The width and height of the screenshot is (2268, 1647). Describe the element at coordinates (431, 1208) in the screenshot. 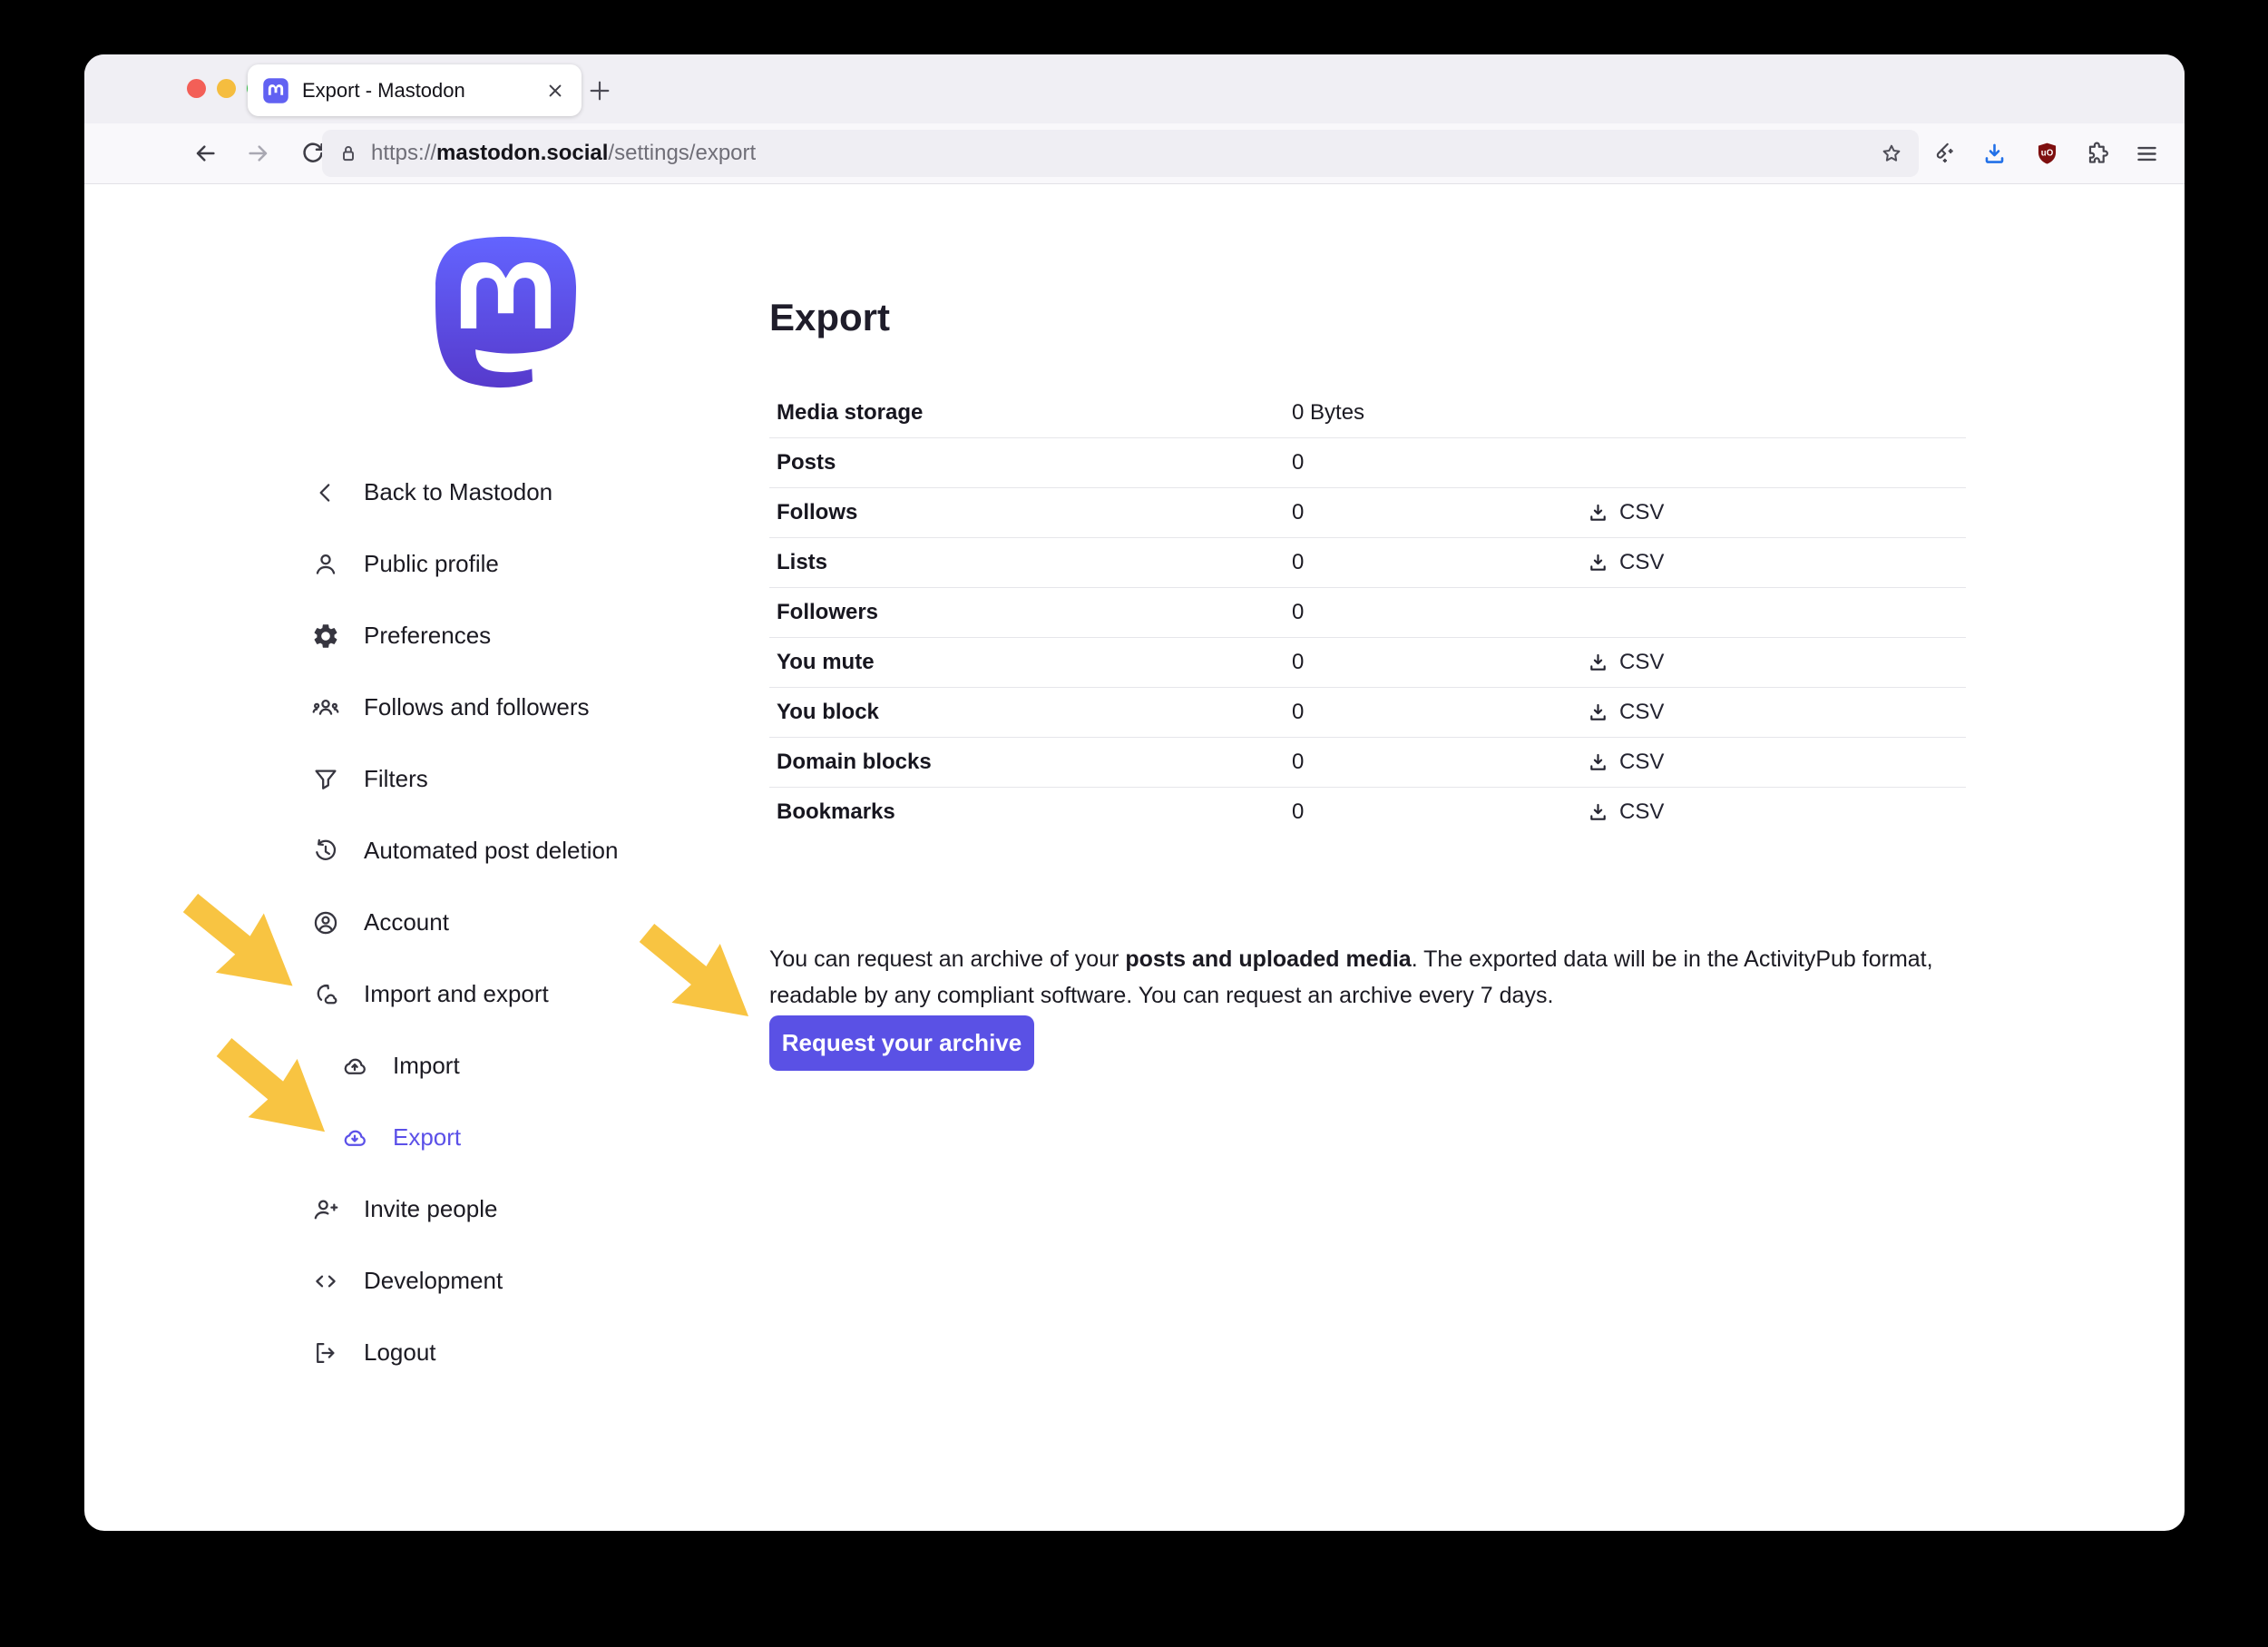

I see `sidebar-item-label: Invite people` at that location.